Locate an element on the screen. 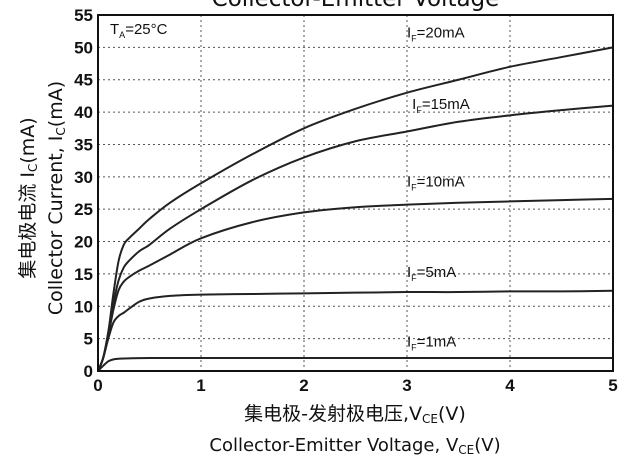 The height and width of the screenshot is (461, 633). condition-main: T is located at coordinates (114, 29).